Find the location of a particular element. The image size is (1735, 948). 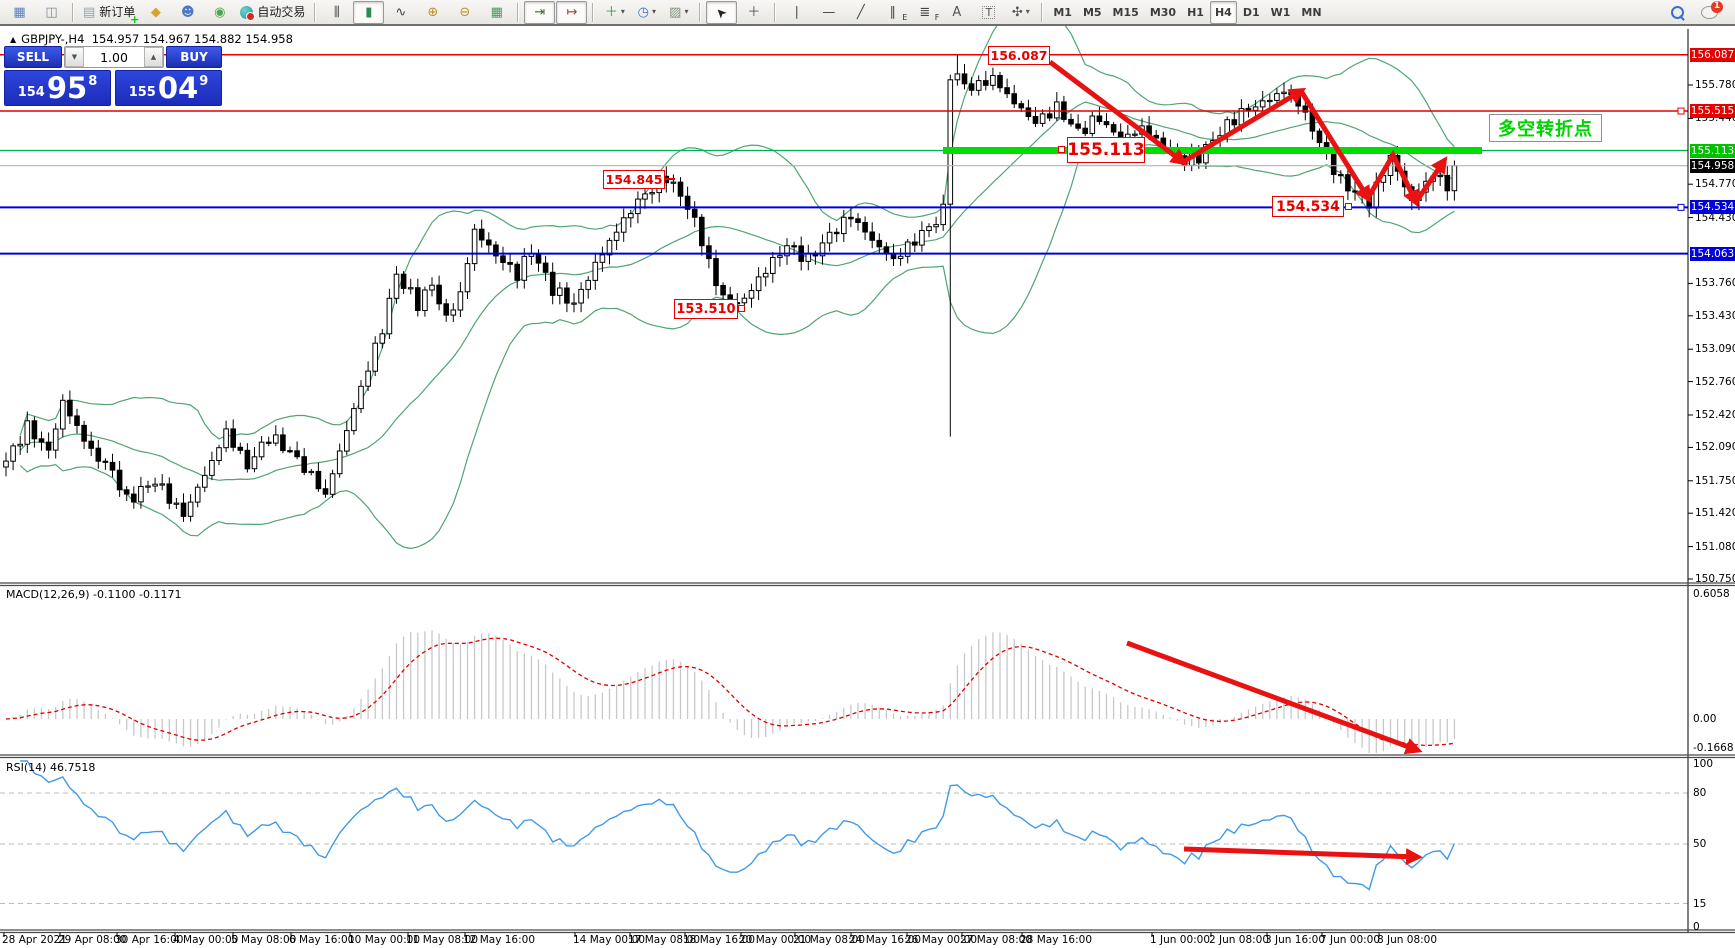

timeframe-m30-button: M30 is located at coordinates (1163, 12).